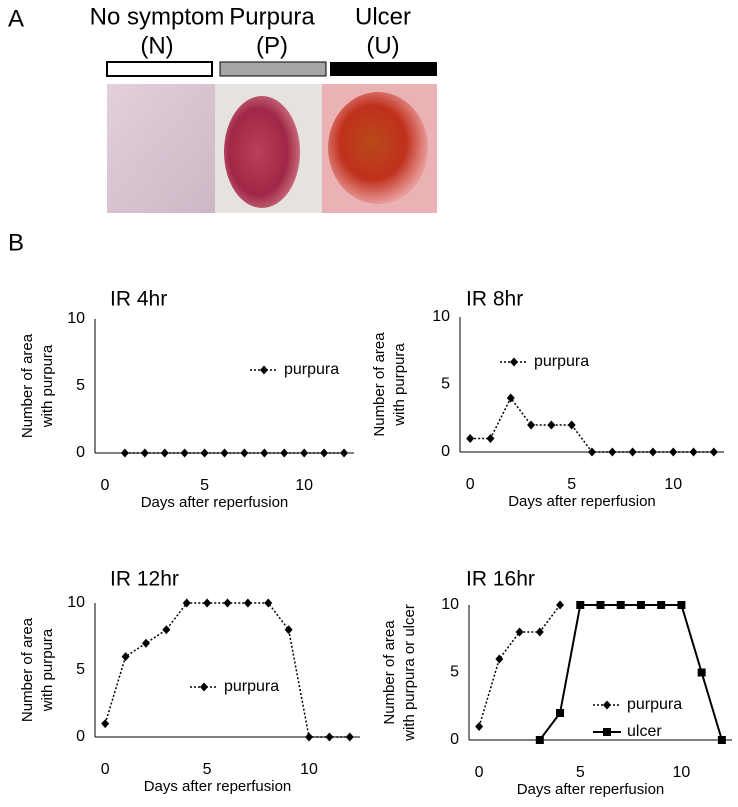 The width and height of the screenshot is (738, 807). Describe the element at coordinates (409, 673) in the screenshot. I see `y-axis-label: with purpura or ulcer` at that location.